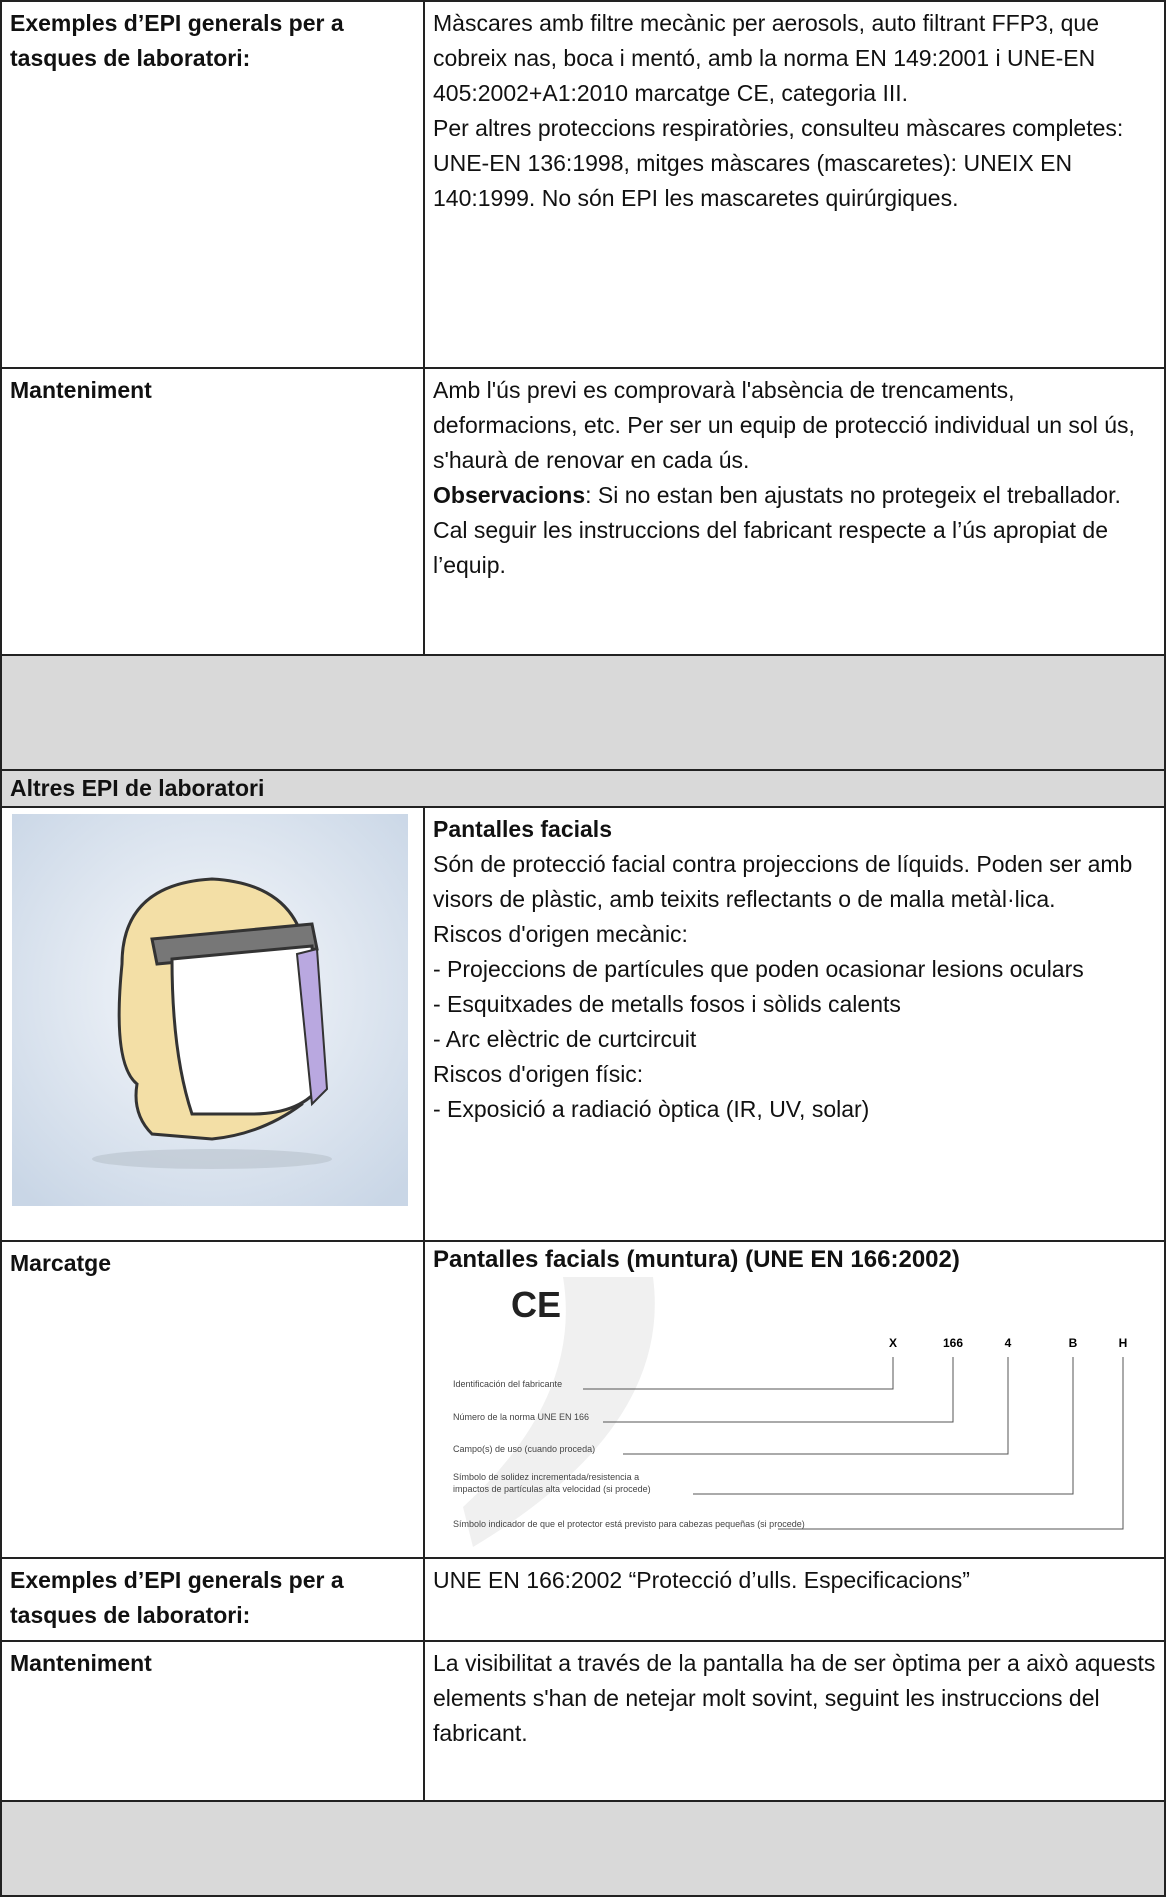 The image size is (1166, 1897). I want to click on row: Altres EPI de laboratori, so click(583, 788).